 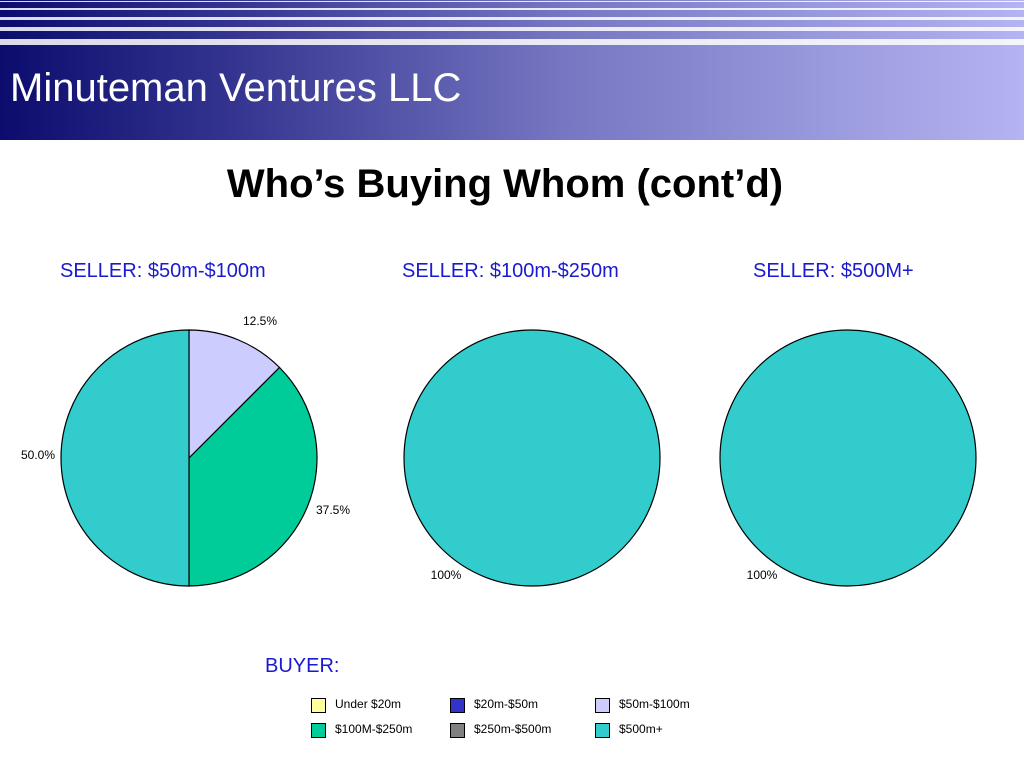 I want to click on legend-label: $500m+, so click(x=641, y=729).